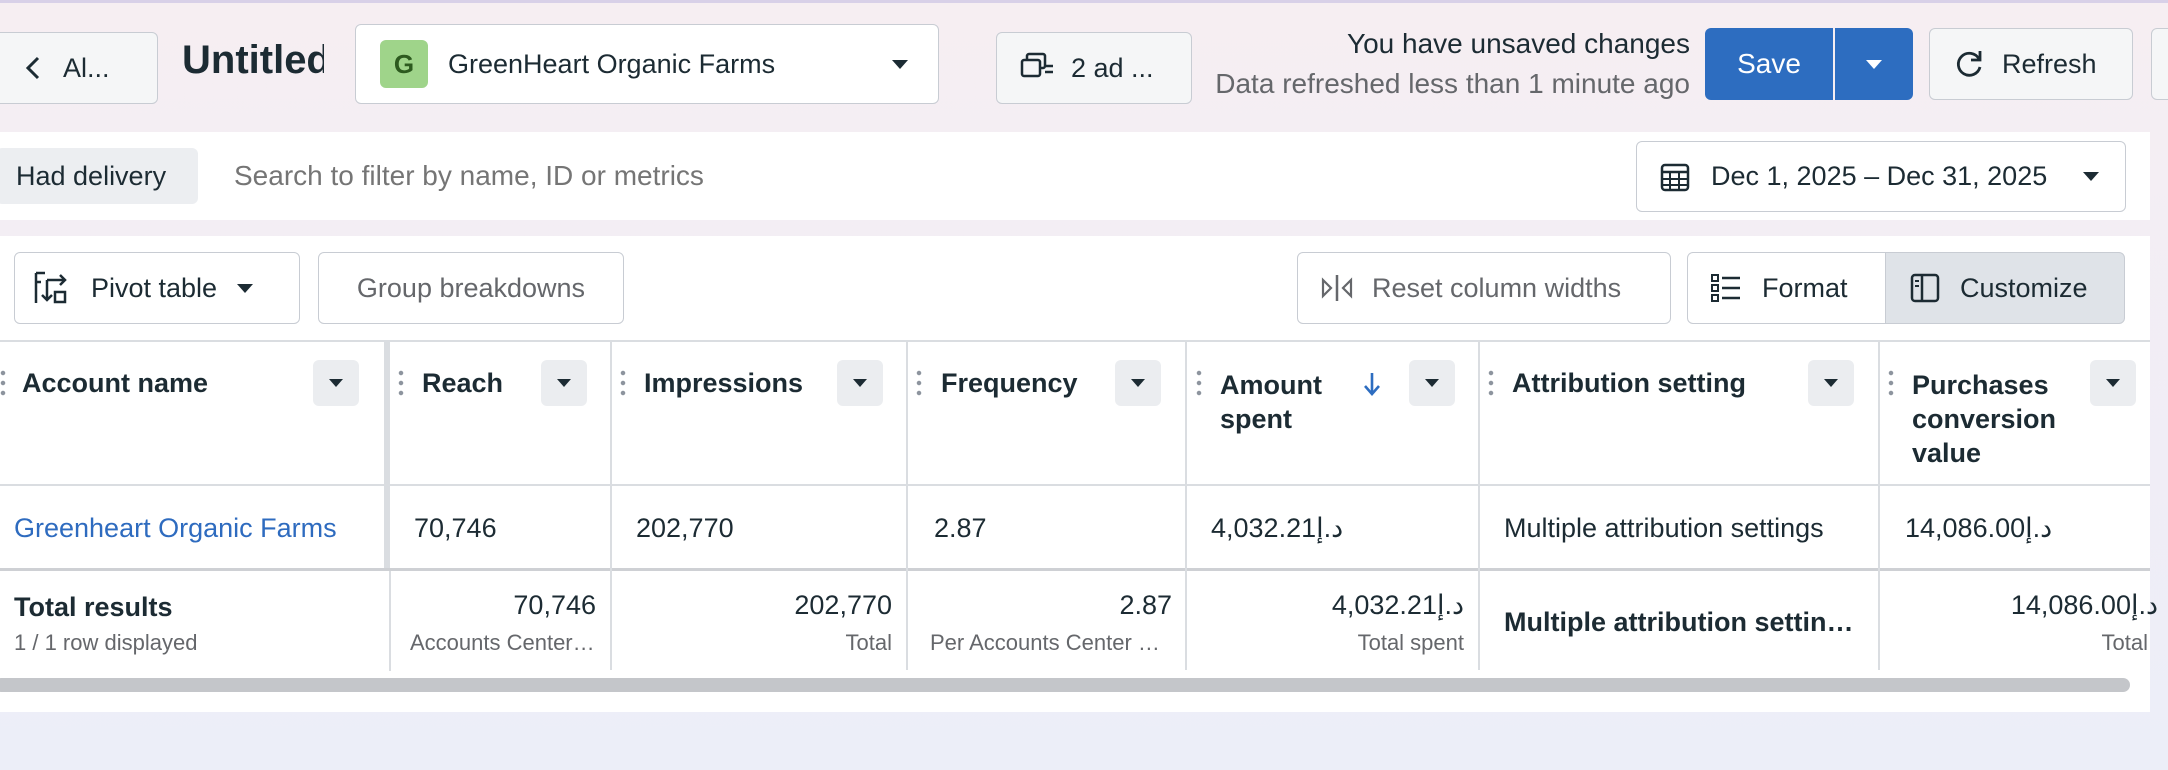 The image size is (2168, 770). What do you see at coordinates (843, 605) in the screenshot?
I see `total-impressions: 202,770` at bounding box center [843, 605].